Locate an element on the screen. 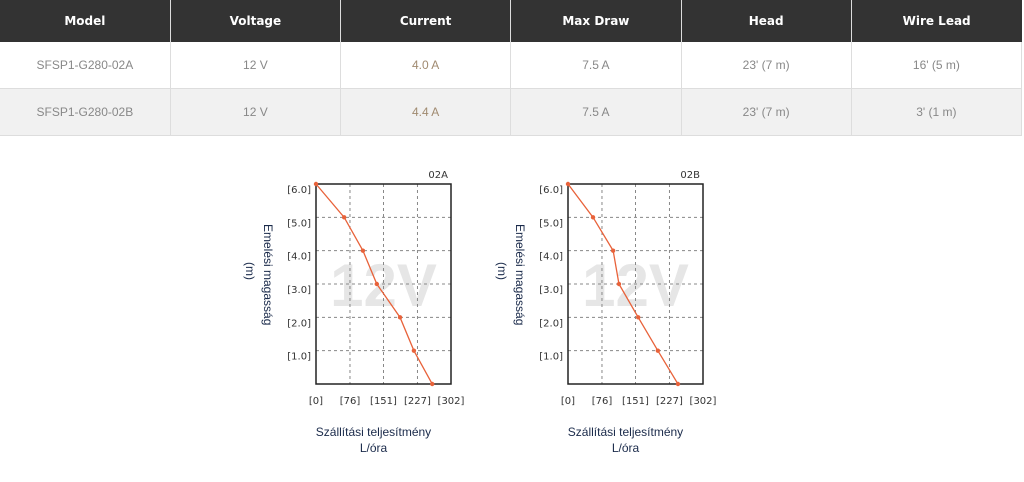  header-current: Current is located at coordinates (426, 21).